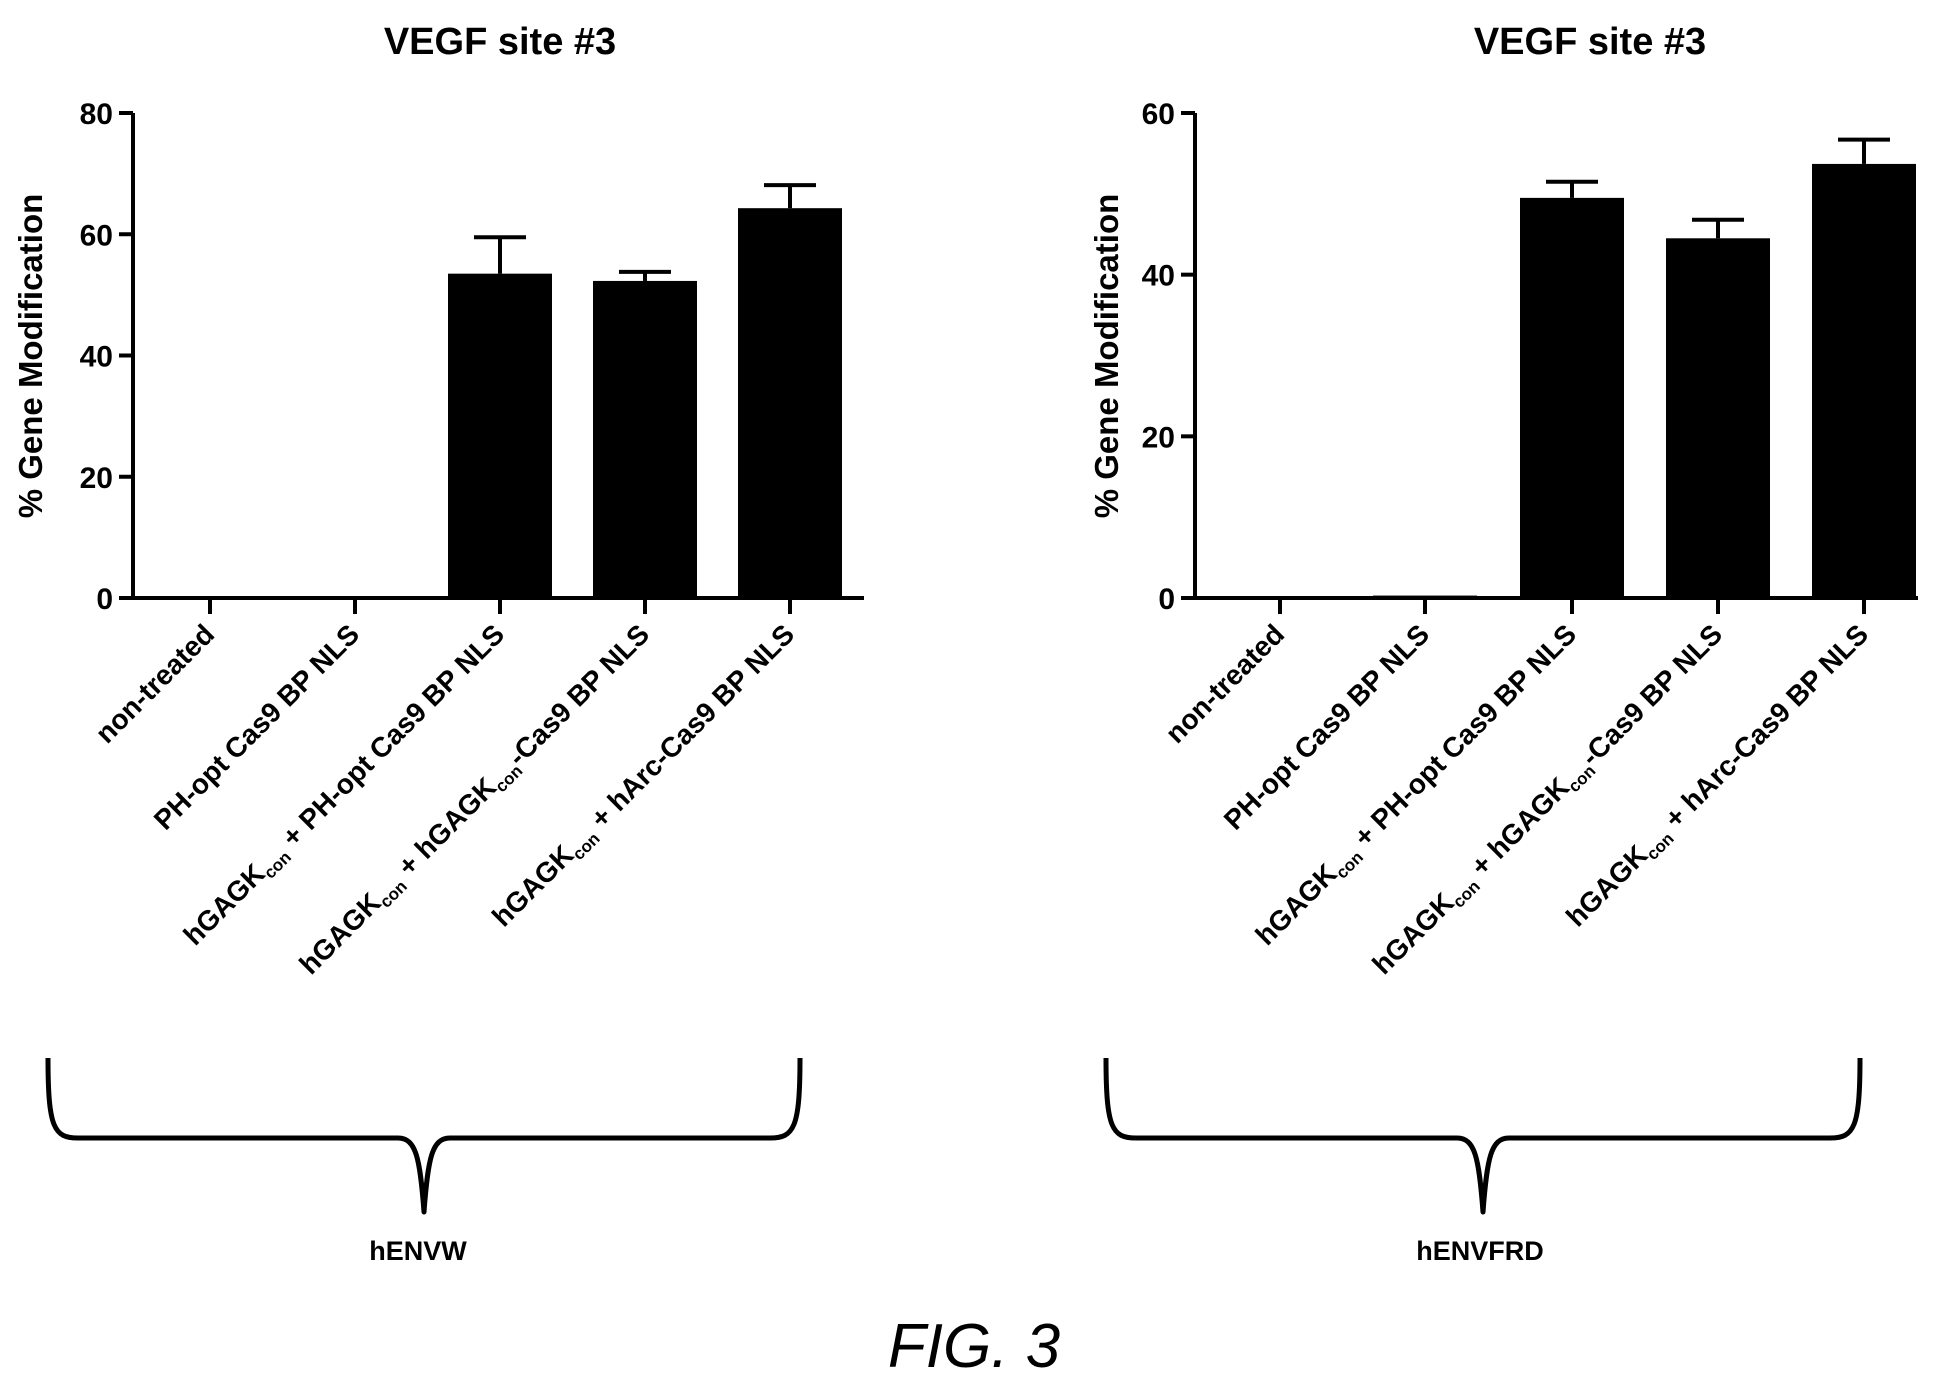  I want to click on y-tick-label: 80, so click(96, 114).